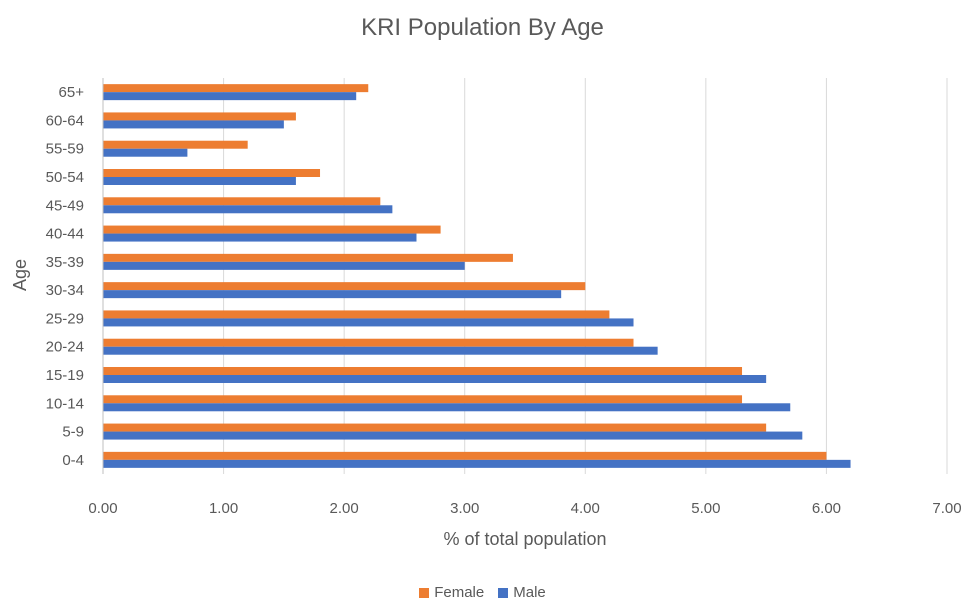  What do you see at coordinates (73, 460) in the screenshot?
I see `y-tick-label: 0-4` at bounding box center [73, 460].